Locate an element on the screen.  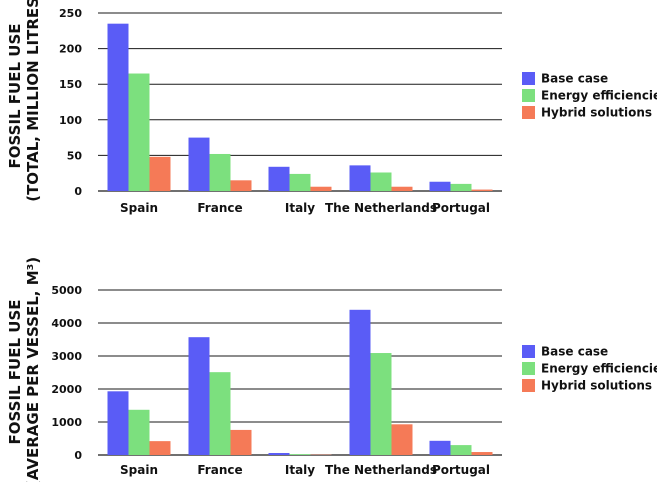
y-tick-label: 1000 is located at coordinates (66, 422).